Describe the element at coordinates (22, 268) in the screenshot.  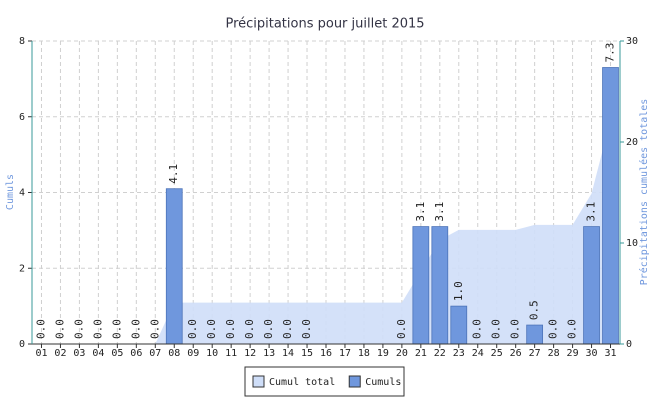
I see `y-tick-label: 2` at that location.